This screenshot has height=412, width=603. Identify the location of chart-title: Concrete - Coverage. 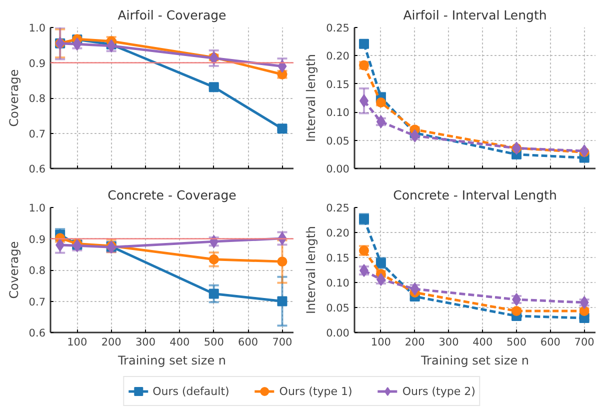
(172, 195).